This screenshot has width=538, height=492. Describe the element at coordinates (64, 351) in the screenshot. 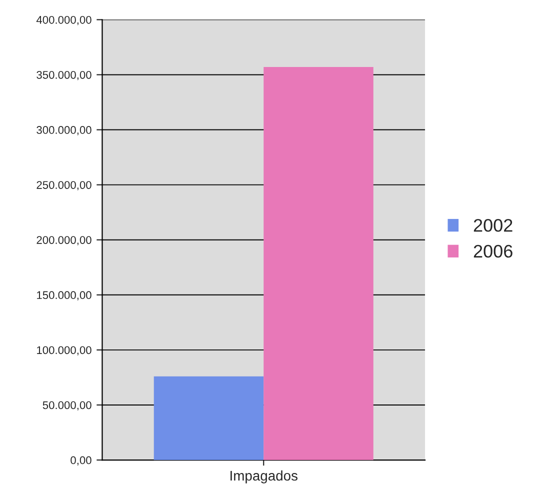

I see `y-tick-label: 100.000,00` at that location.